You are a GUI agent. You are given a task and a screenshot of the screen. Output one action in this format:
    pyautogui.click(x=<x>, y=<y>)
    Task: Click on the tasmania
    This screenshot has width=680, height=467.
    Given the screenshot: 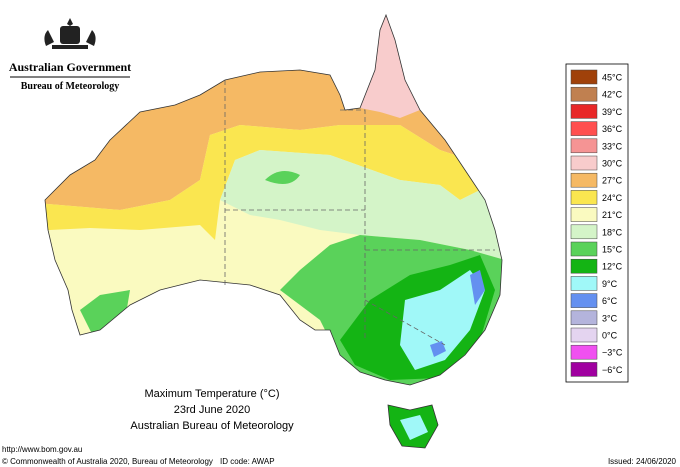 What is the action you would take?
    pyautogui.click(x=413, y=426)
    